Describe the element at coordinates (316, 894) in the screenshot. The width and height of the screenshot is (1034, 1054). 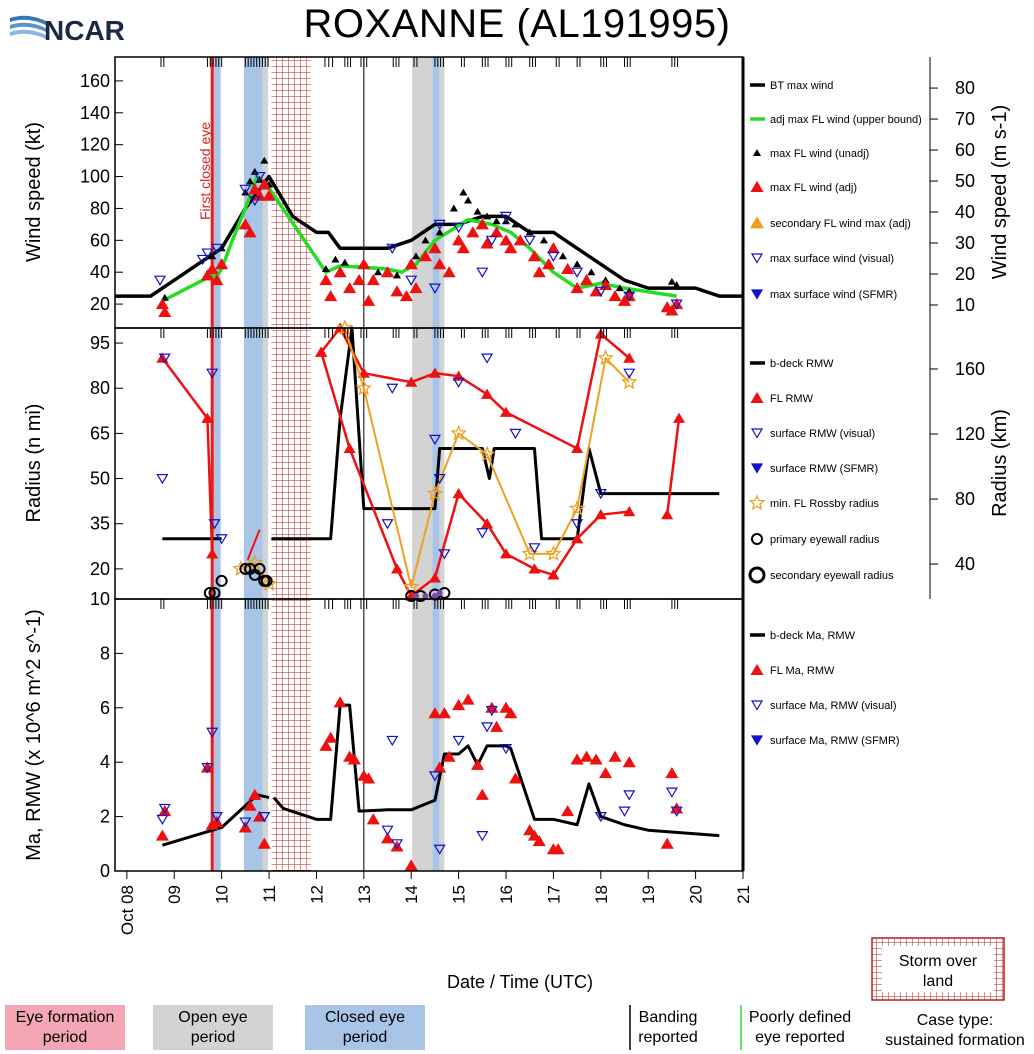
I see `x-tick-label: 12` at that location.